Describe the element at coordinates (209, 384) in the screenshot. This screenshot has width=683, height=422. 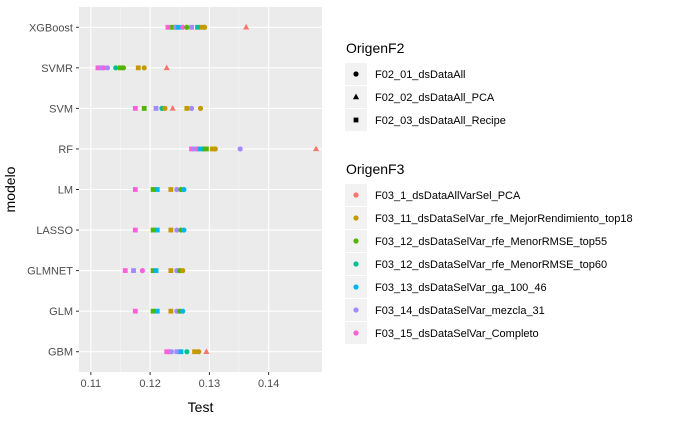
I see `x-tick-label: 0.13` at that location.